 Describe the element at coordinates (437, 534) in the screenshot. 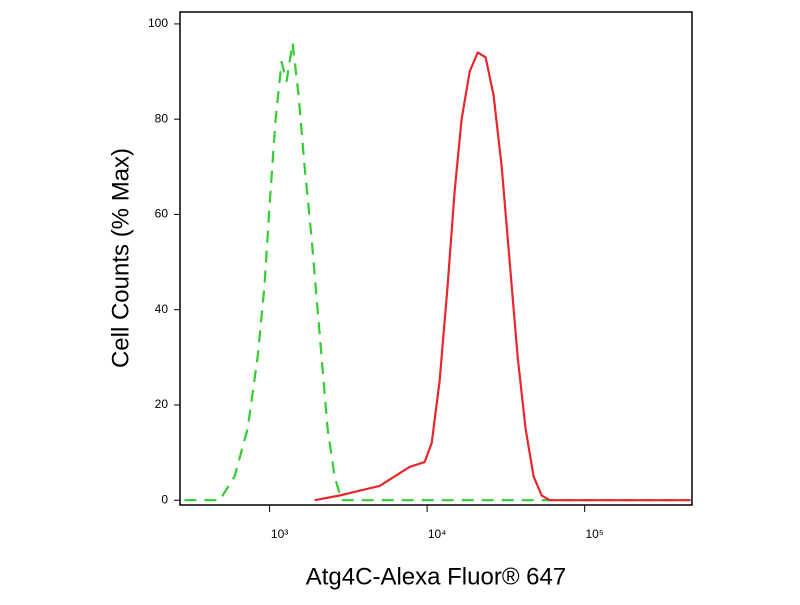

I see `x-tick-label: 10⁴` at that location.